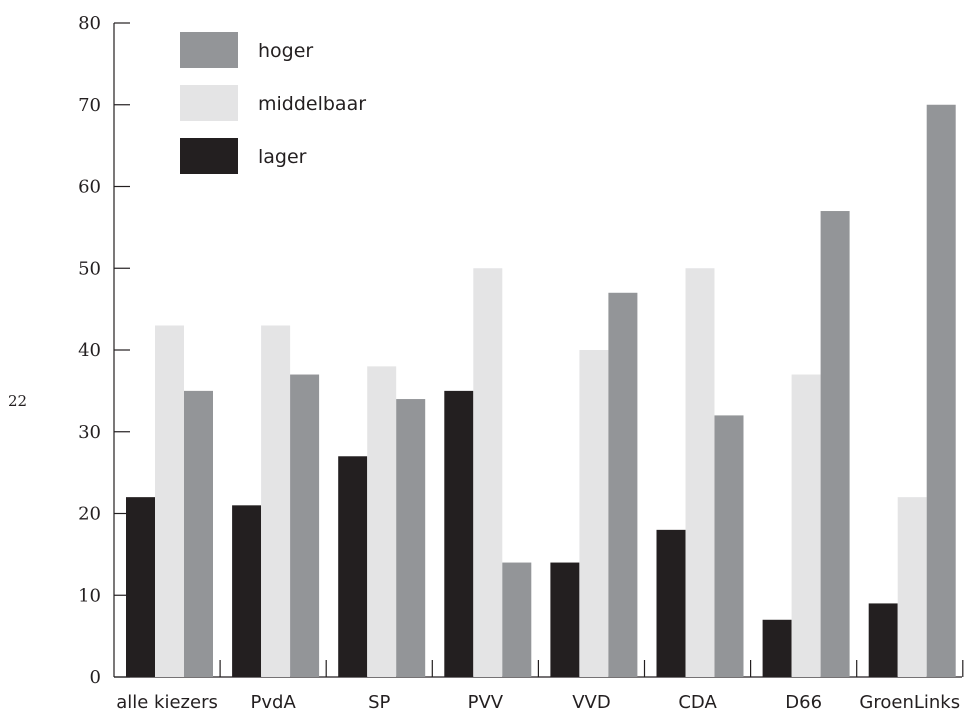  What do you see at coordinates (89, 432) in the screenshot?
I see `y-tick-label: 30` at bounding box center [89, 432].